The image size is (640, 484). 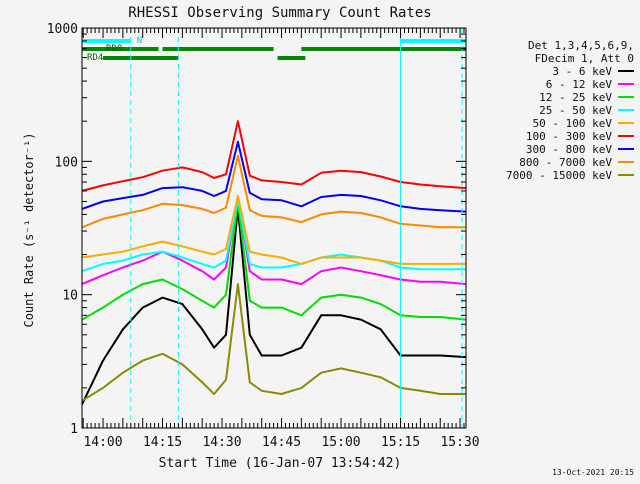 I want to click on footer-timestamp: 13-Oct-2021 20:15, so click(x=593, y=472).